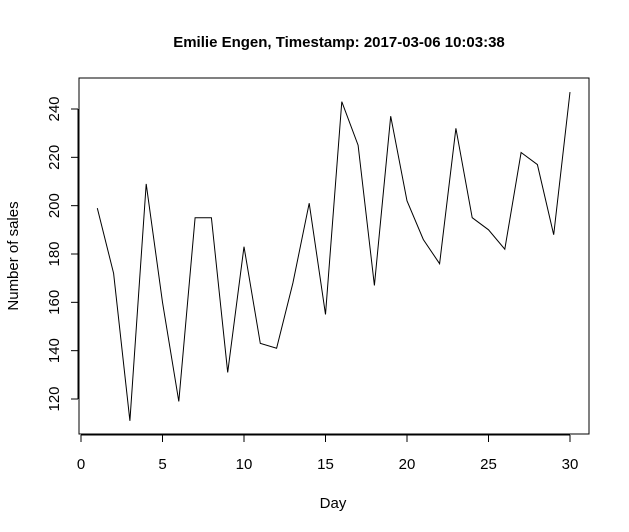 The height and width of the screenshot is (532, 629). What do you see at coordinates (333, 503) in the screenshot?
I see `x-axis-label: Day` at bounding box center [333, 503].